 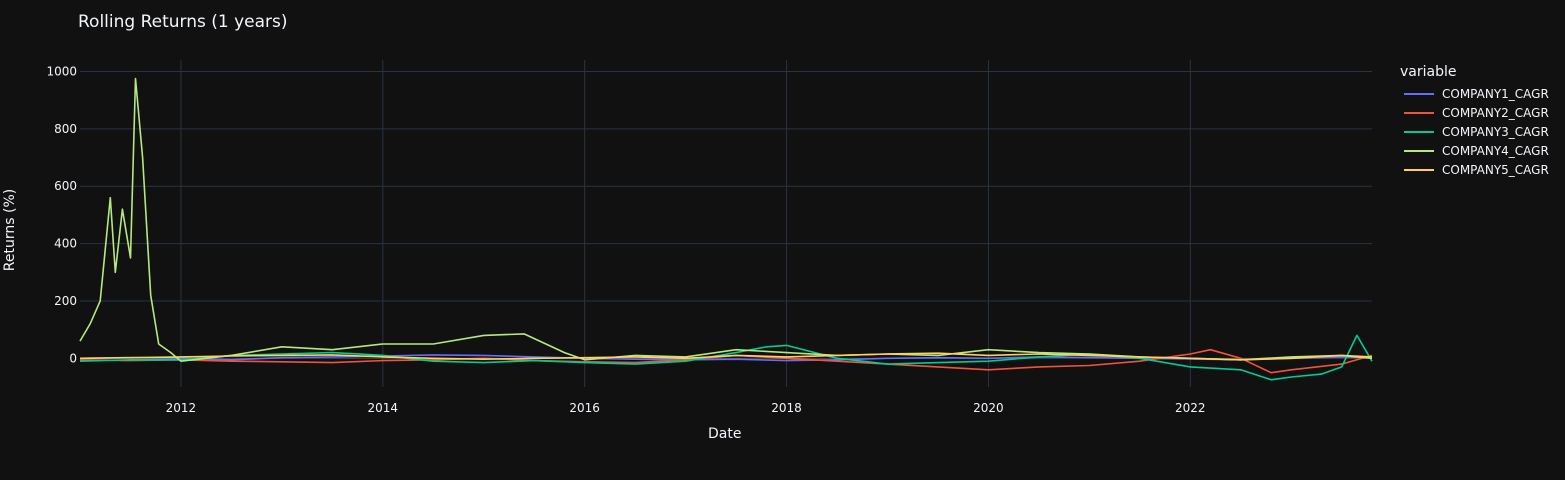 I want to click on legend-label: COMPANY3_CAGR, so click(x=1495, y=131).